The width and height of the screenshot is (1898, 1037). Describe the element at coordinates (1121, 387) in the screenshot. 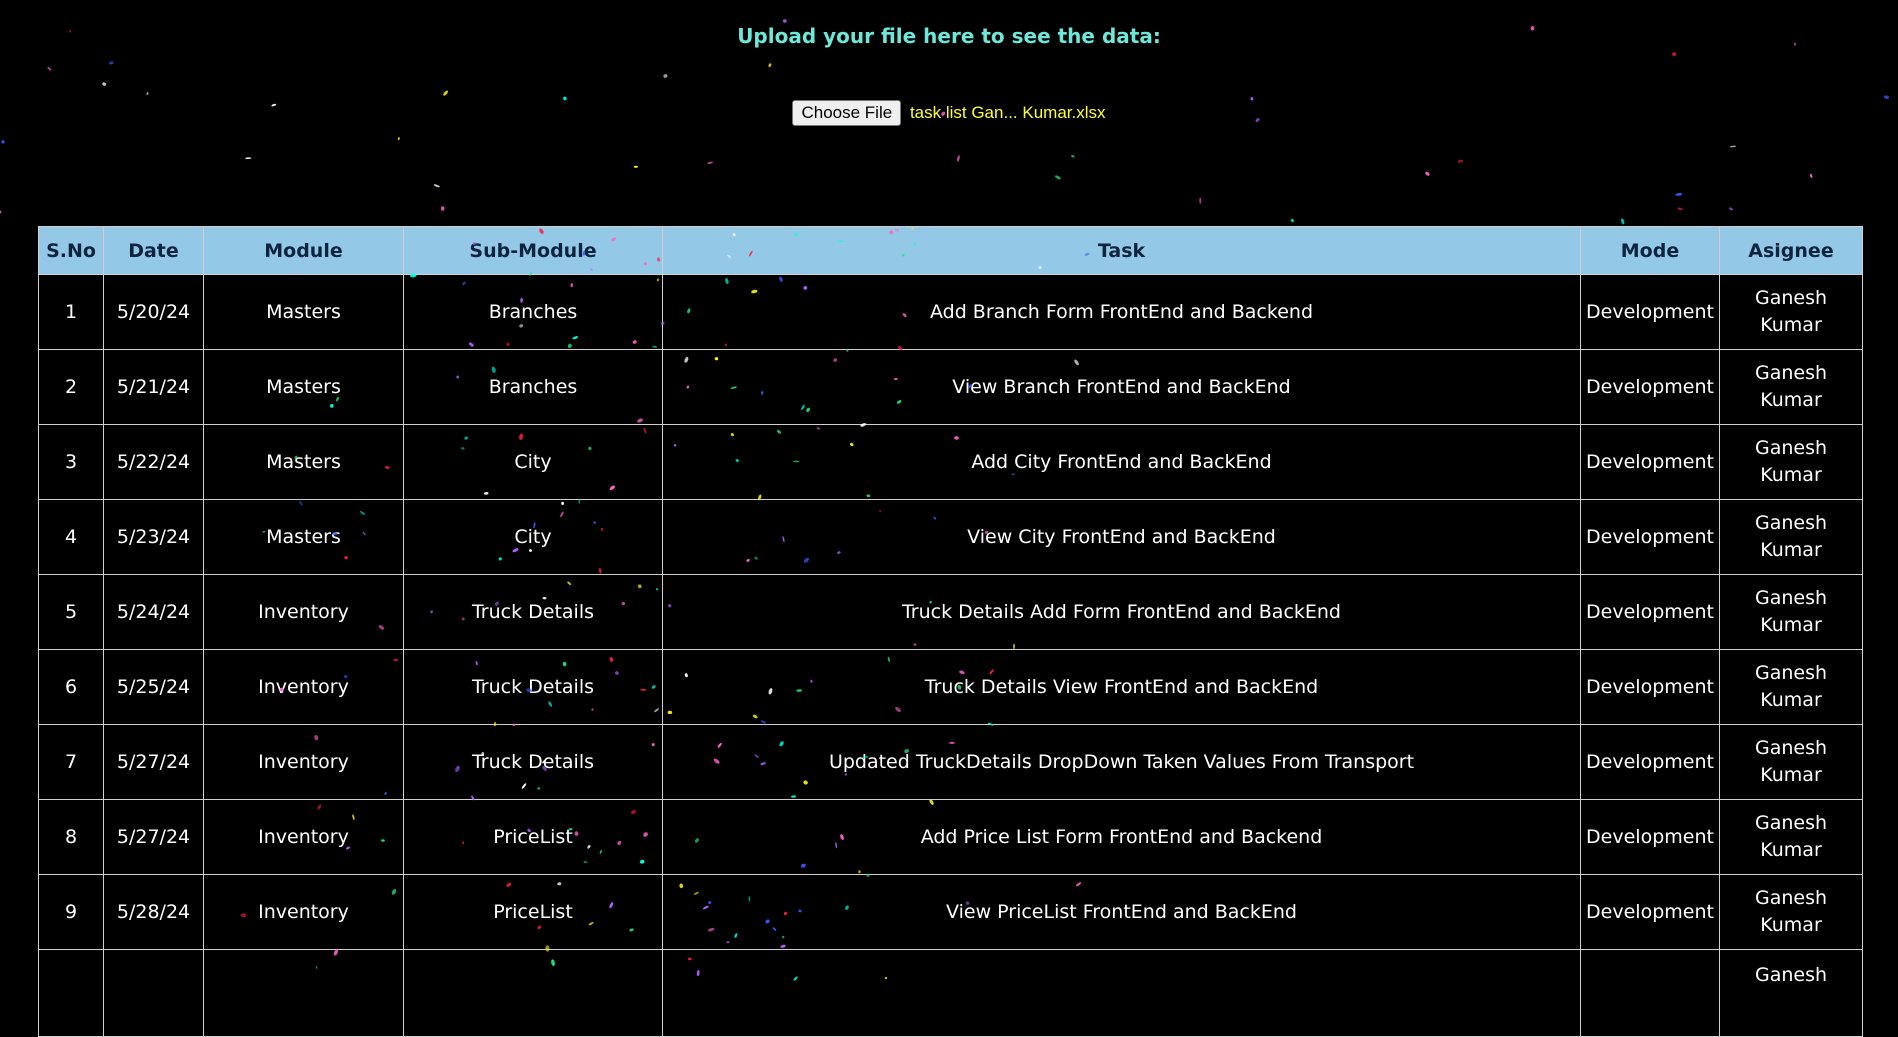

I see `cell-task: View Branch FrontEnd and BackEnd` at that location.